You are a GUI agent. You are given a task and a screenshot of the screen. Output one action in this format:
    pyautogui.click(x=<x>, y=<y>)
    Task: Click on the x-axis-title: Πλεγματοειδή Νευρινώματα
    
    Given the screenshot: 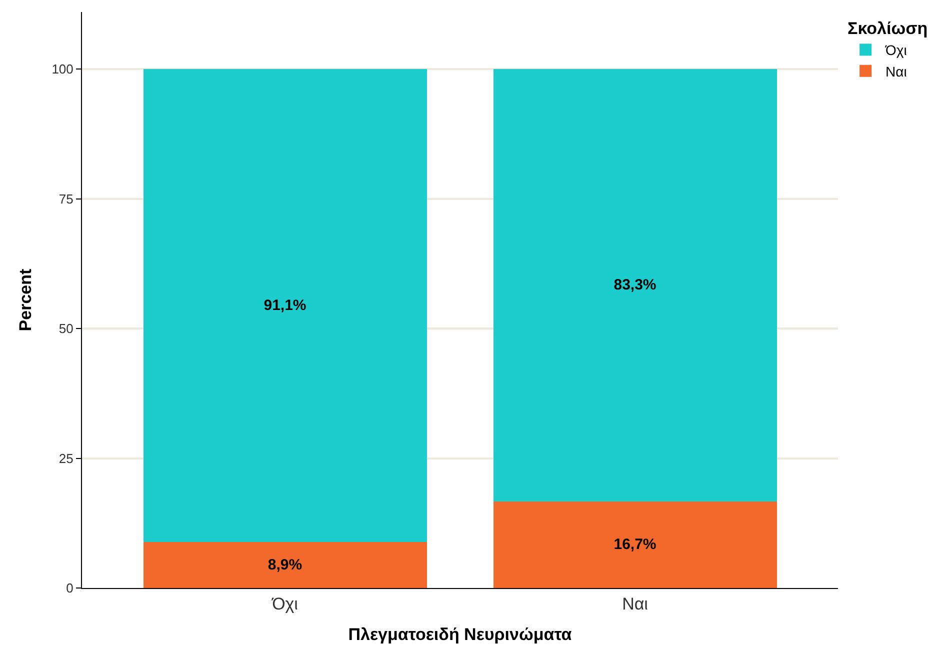 What is the action you would take?
    pyautogui.click(x=460, y=634)
    